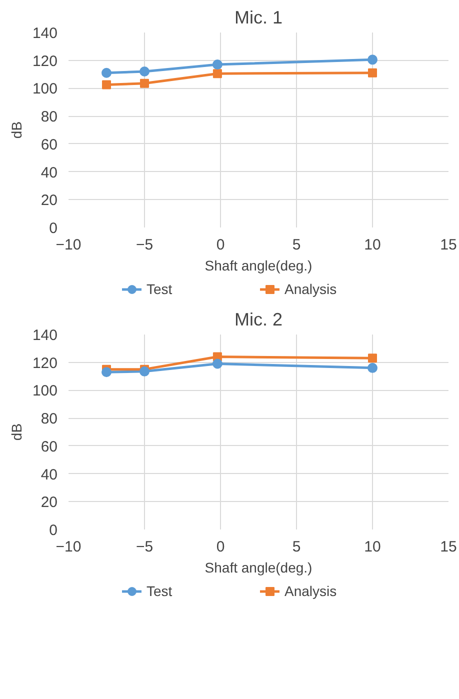  I want to click on chart-title: Mic. 1, so click(258, 18).